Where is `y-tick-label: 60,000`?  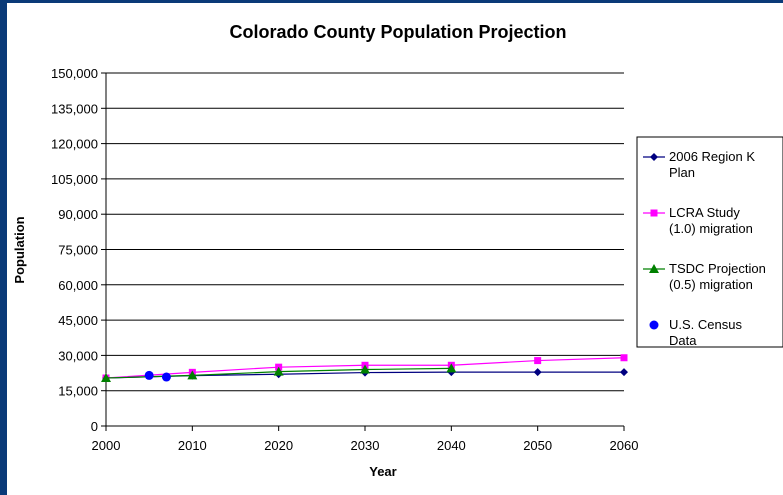 y-tick-label: 60,000 is located at coordinates (78, 285).